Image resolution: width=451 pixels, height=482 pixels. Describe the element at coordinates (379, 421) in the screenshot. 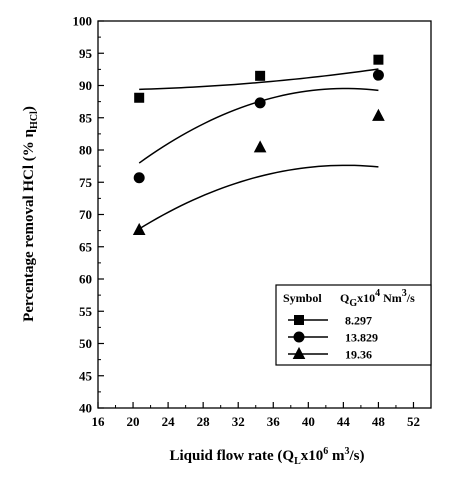

I see `x-tick-label: 48` at that location.